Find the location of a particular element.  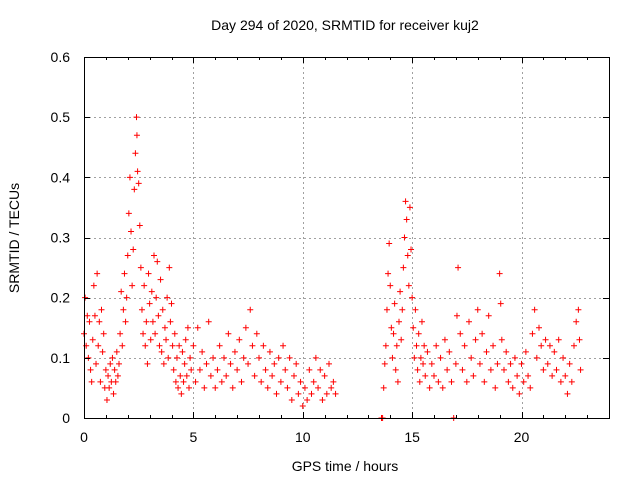

x-tick-labels: 0 5 10 15 20 is located at coordinates (304, 437).